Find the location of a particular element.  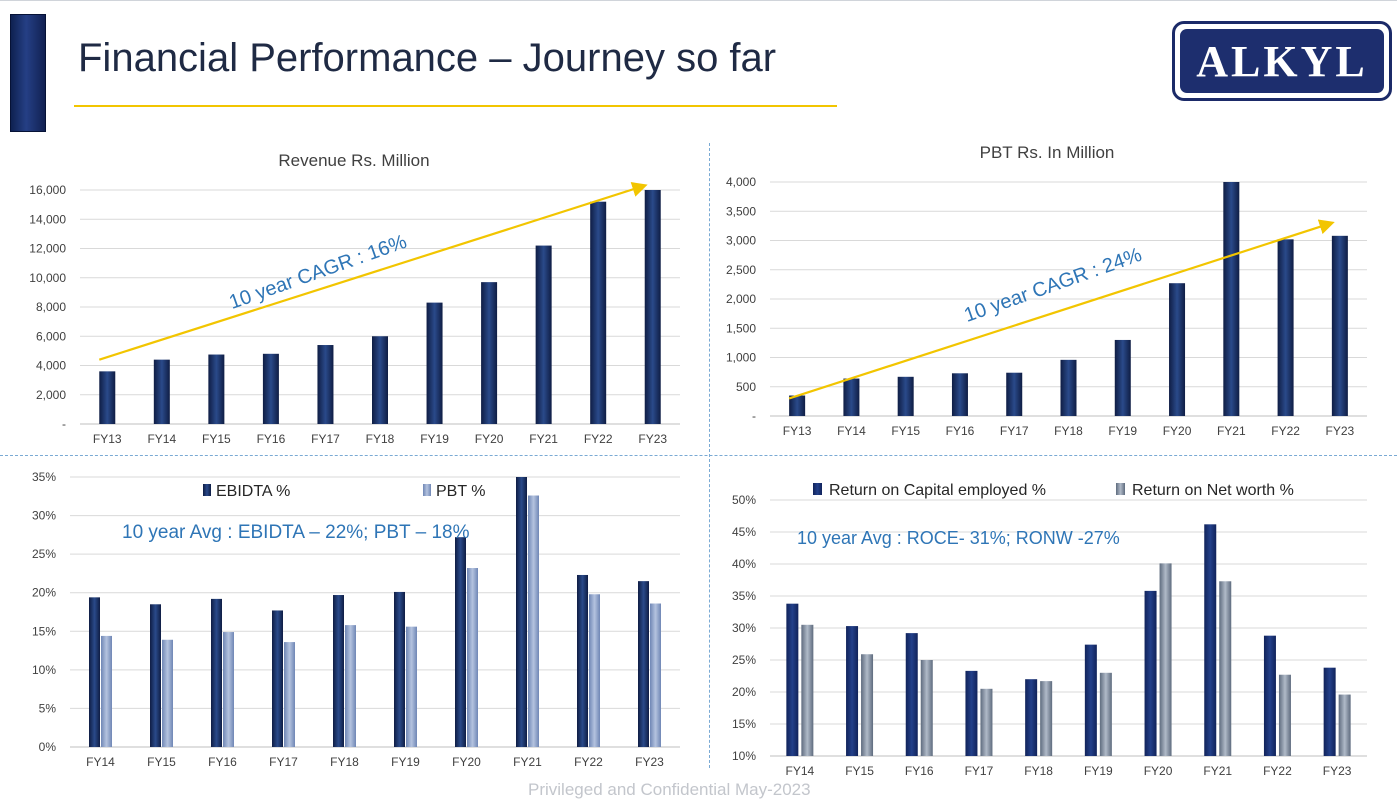

top-border-line is located at coordinates (698, 0).